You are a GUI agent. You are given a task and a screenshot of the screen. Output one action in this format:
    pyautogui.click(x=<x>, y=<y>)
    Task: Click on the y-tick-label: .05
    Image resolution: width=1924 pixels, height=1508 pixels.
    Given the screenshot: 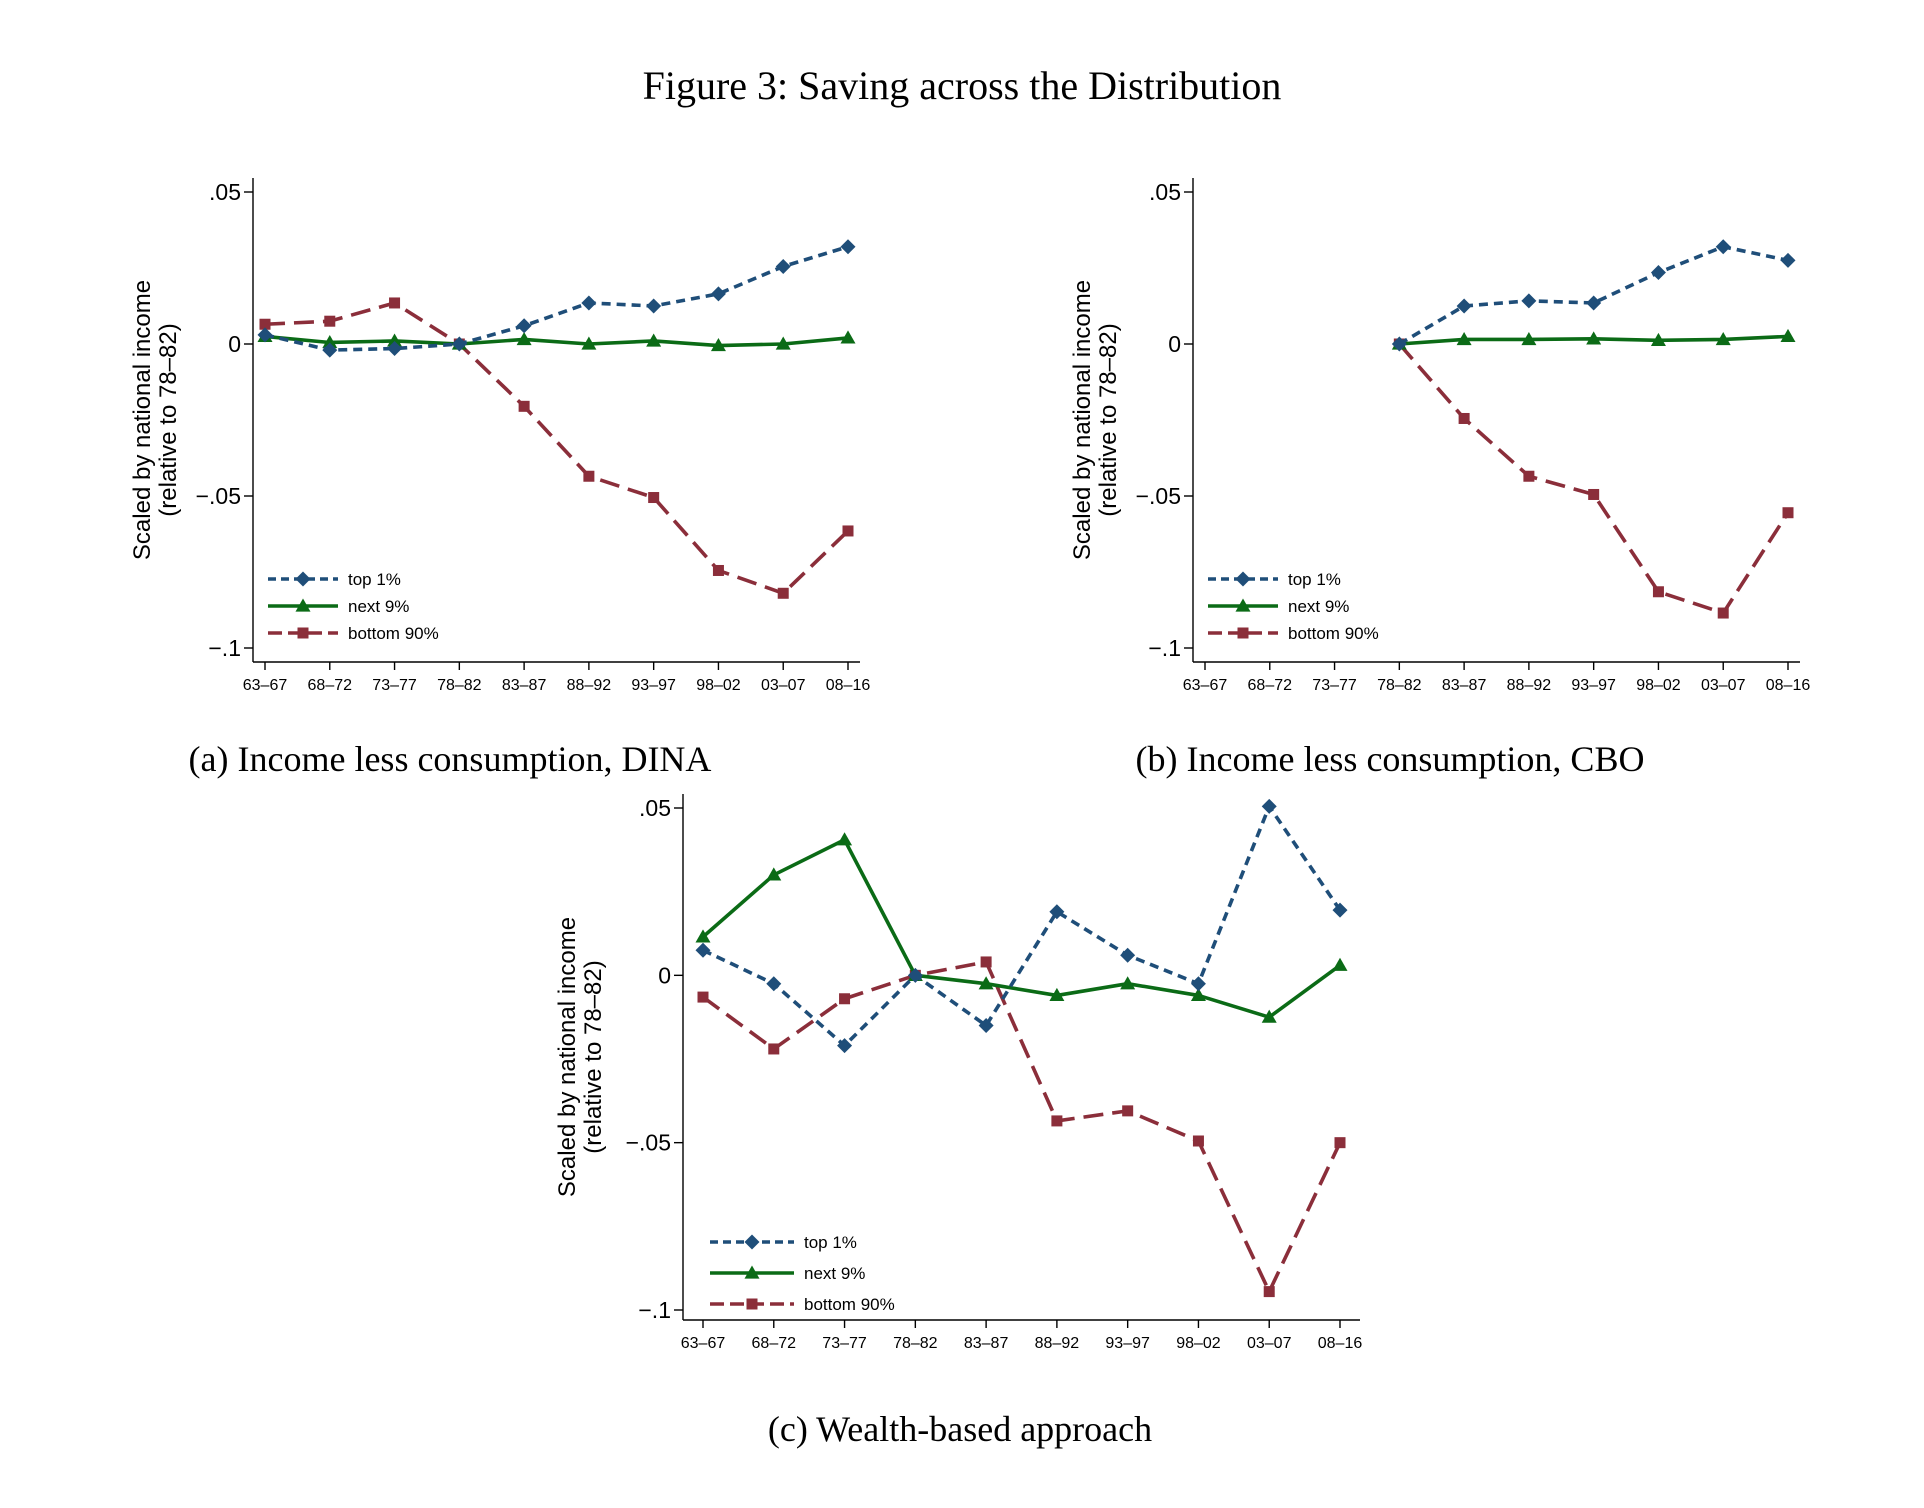 What is the action you would take?
    pyautogui.click(x=225, y=192)
    